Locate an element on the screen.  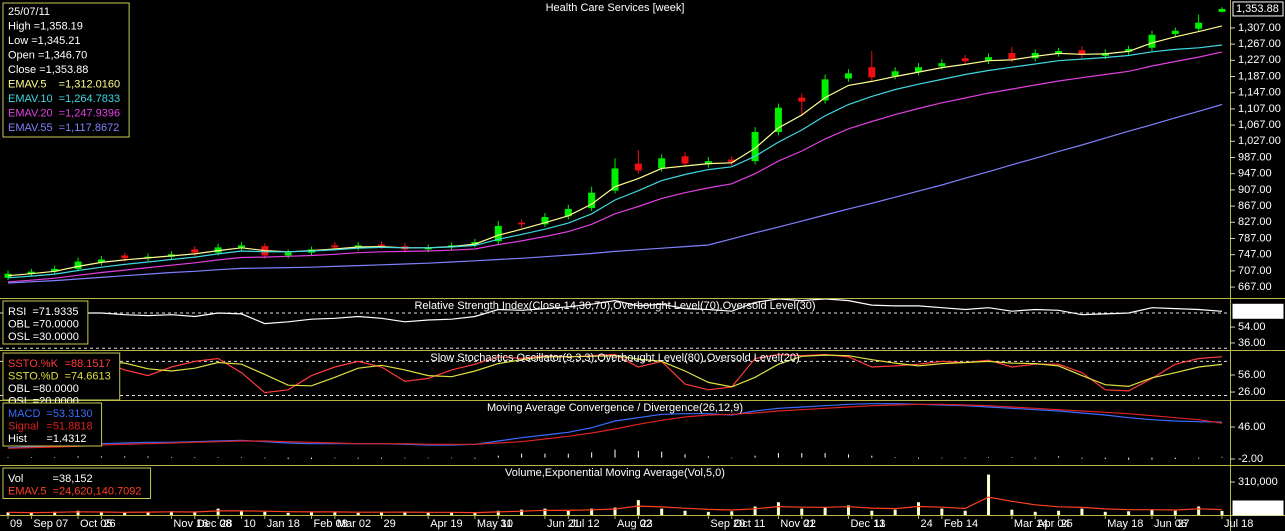
x-tick-label: 23 is located at coordinates (646, 524).